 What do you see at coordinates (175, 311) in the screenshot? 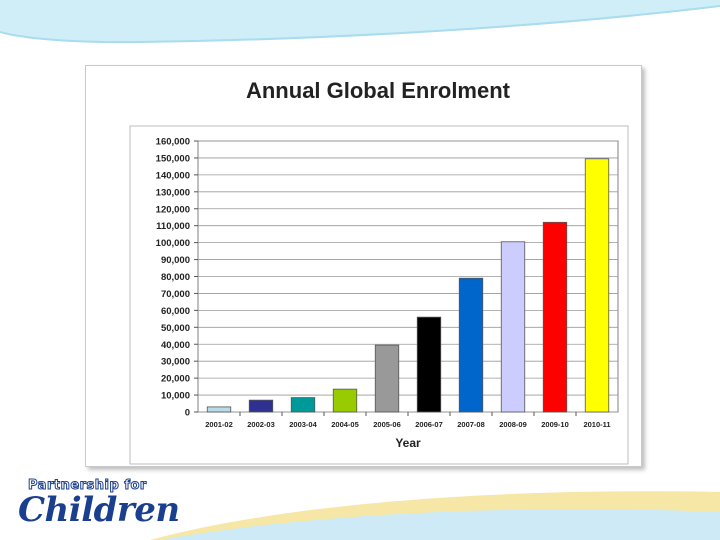
I see `y-tick-label: 60,000` at bounding box center [175, 311].